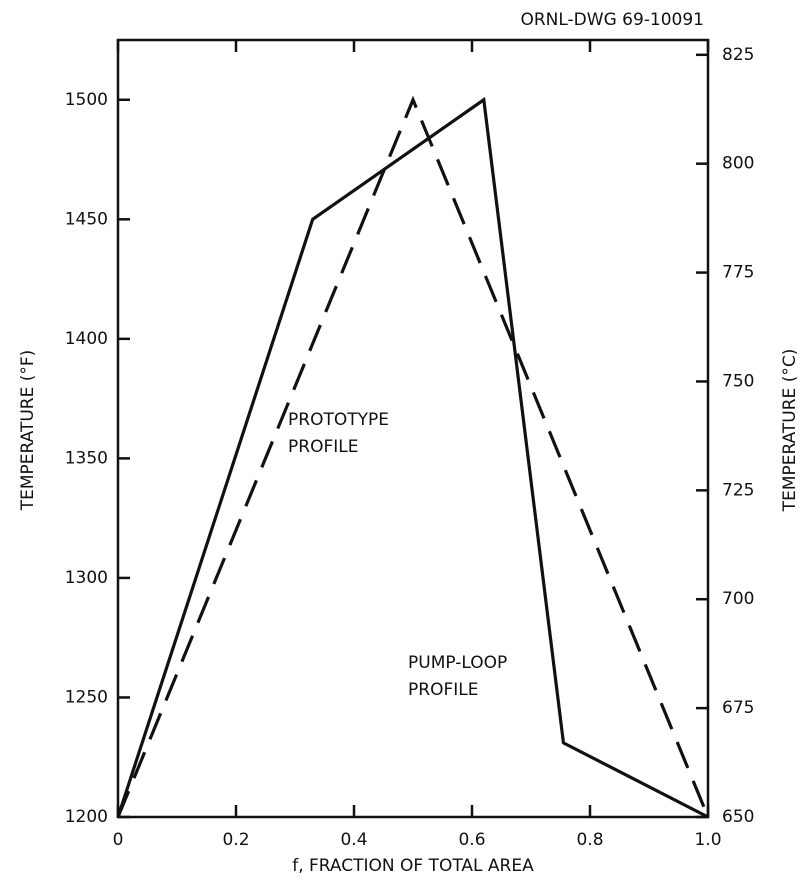 The height and width of the screenshot is (879, 803). Describe the element at coordinates (738, 490) in the screenshot. I see `y2-tick-label: 725` at that location.